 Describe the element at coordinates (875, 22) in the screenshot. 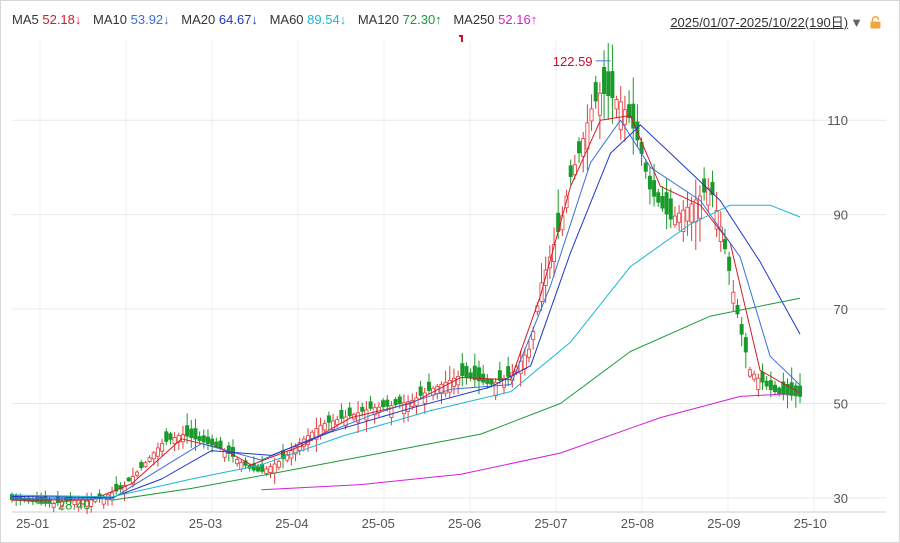

I see `lock-icon` at that location.